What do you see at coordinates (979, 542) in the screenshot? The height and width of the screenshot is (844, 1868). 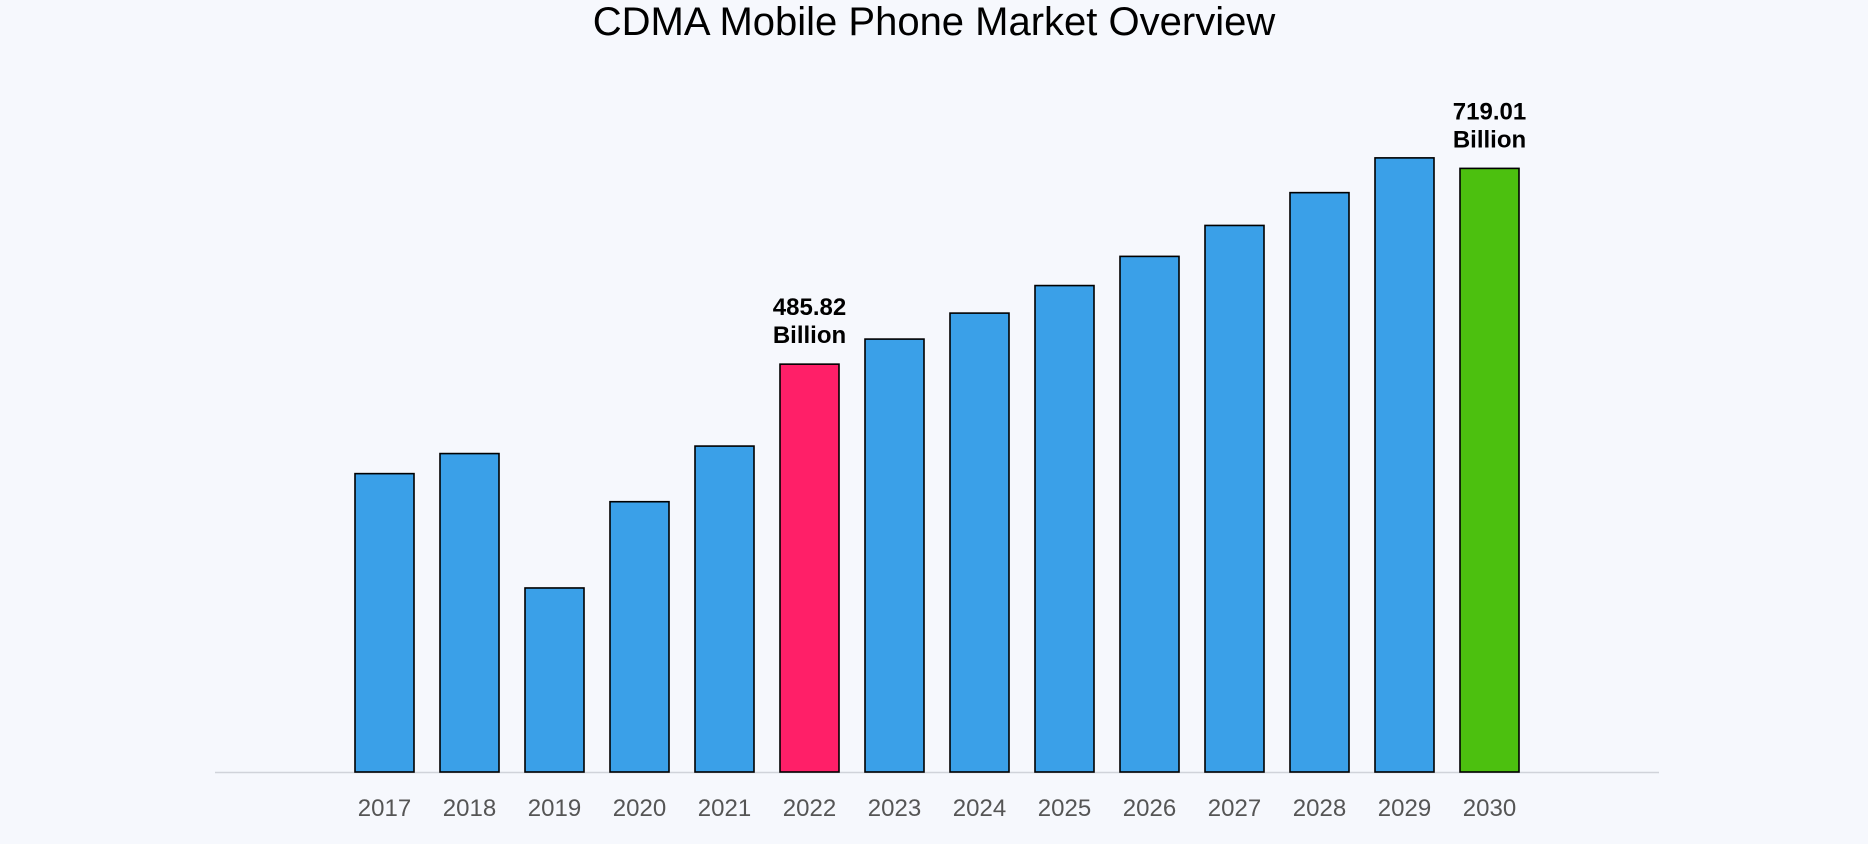 I see `bar-2024` at bounding box center [979, 542].